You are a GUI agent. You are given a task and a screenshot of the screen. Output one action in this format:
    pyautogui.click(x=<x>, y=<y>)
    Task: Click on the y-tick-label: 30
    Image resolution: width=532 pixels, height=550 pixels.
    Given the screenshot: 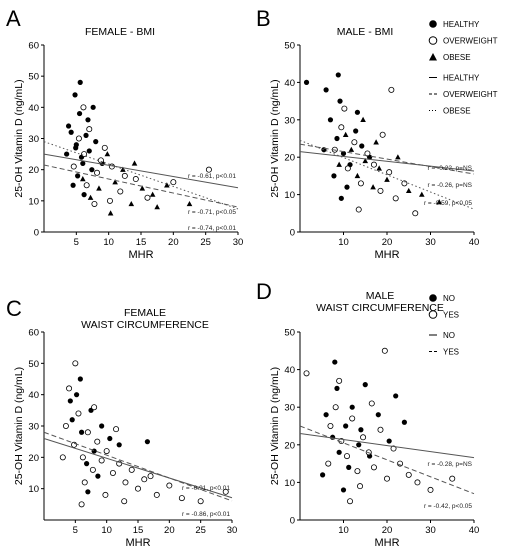 What is the action you would take?
    pyautogui.click(x=289, y=408)
    